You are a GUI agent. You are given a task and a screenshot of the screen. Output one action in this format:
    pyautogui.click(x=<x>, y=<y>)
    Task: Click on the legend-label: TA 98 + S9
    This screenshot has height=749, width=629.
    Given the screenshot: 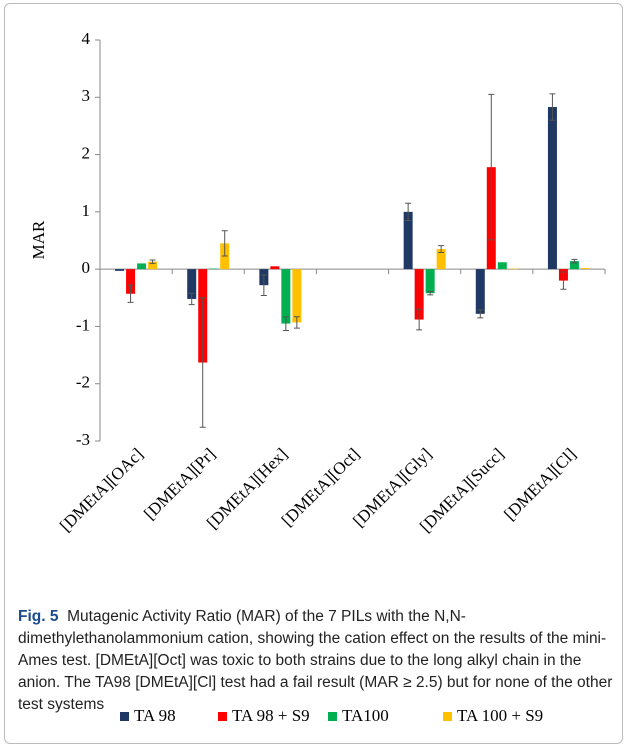 What is the action you would take?
    pyautogui.click(x=271, y=715)
    